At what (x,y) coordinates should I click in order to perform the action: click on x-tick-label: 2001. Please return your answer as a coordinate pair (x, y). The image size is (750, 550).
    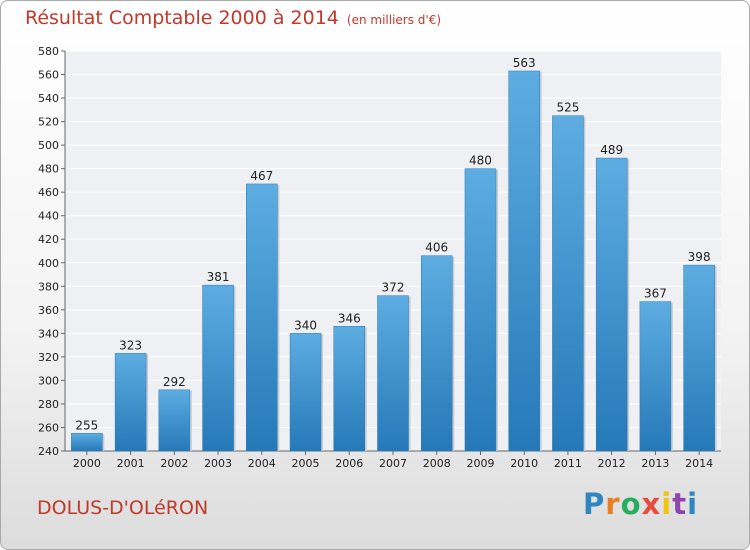
    Looking at the image, I should click on (131, 463).